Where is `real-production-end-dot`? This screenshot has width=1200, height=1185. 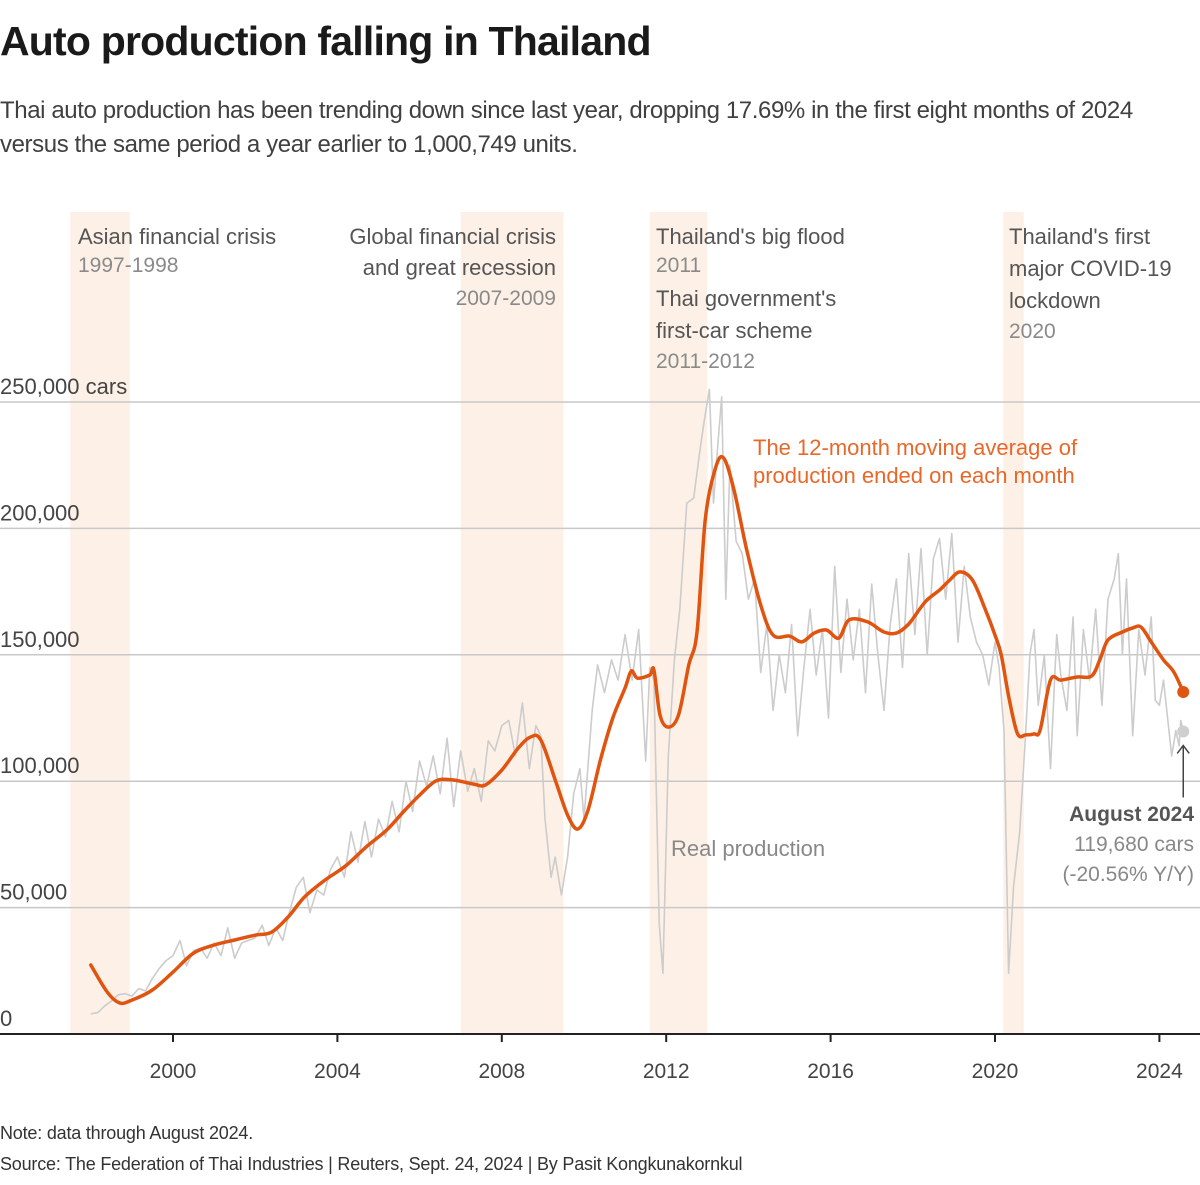
real-production-end-dot is located at coordinates (1183, 731).